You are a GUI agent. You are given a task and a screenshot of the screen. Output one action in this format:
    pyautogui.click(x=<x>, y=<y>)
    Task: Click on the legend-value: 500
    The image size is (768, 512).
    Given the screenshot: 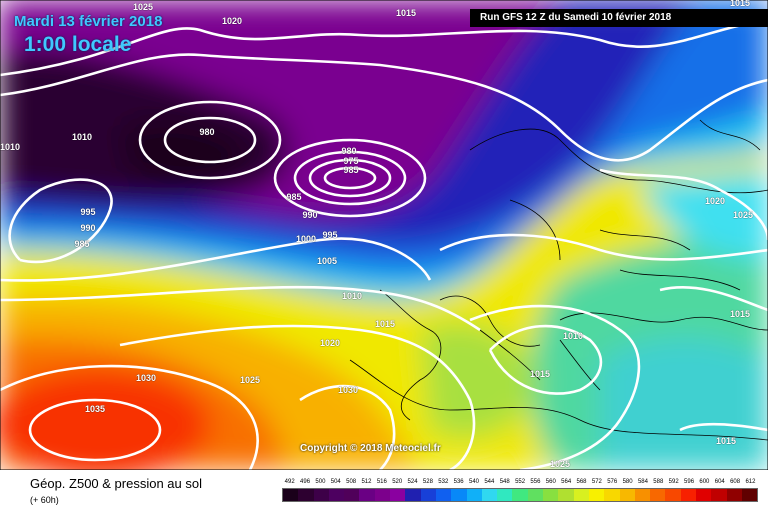 What is the action you would take?
    pyautogui.click(x=320, y=482)
    